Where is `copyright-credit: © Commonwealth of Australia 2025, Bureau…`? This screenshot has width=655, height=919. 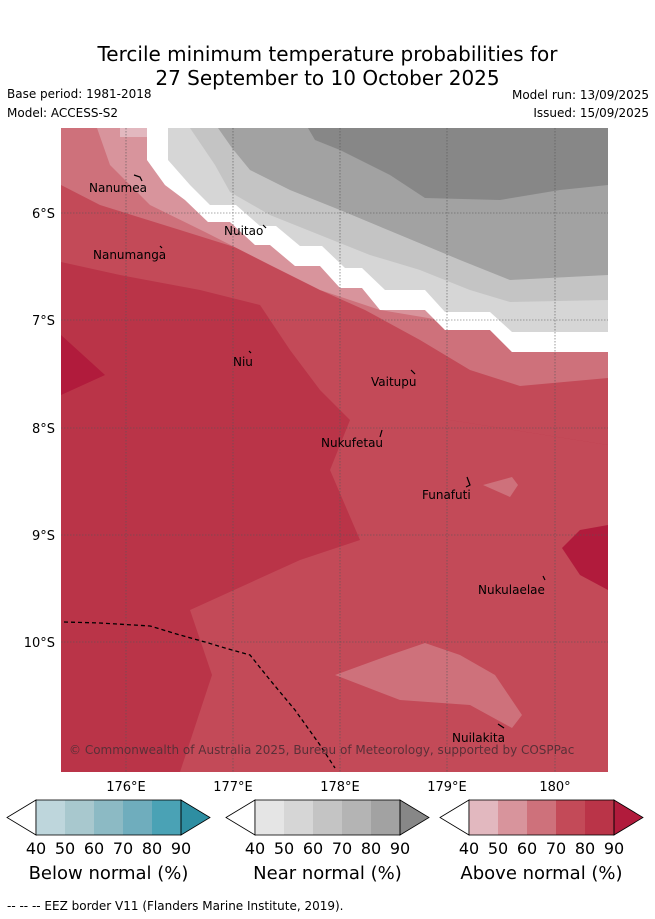
copyright-credit: © Commonwealth of Australia 2025, Bureau… is located at coordinates (321, 750).